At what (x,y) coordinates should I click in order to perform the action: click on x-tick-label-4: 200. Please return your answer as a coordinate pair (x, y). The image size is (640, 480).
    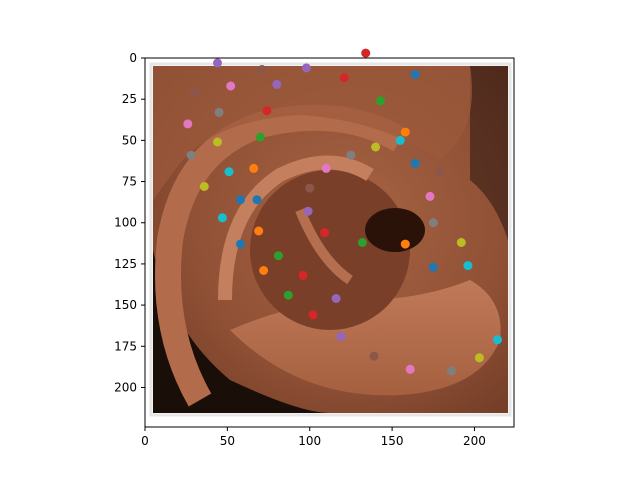
    Looking at the image, I should click on (474, 441).